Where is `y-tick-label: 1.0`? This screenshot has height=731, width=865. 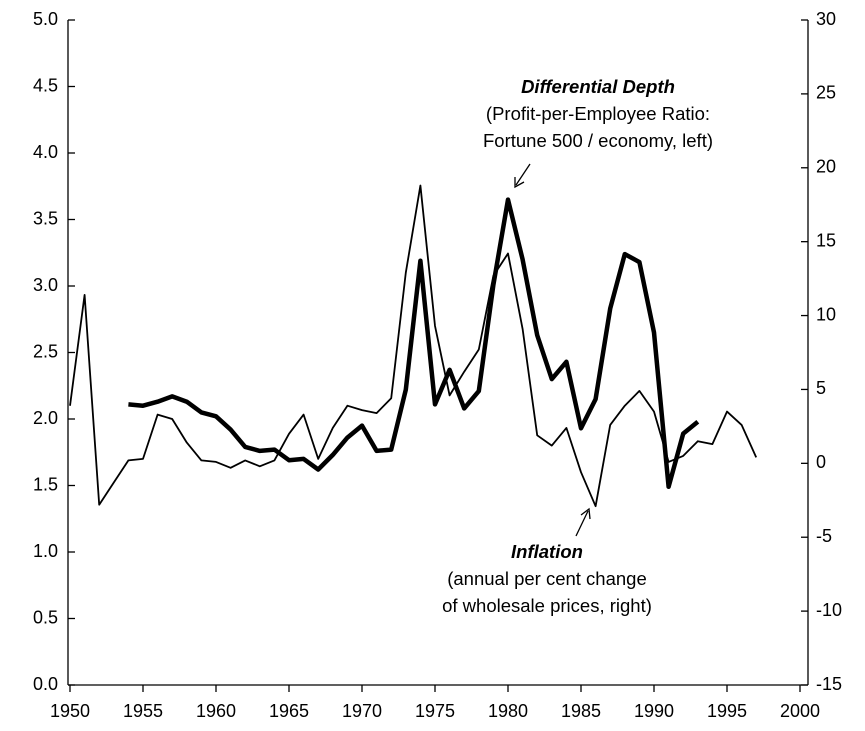 y-tick-label: 1.0 is located at coordinates (45, 551).